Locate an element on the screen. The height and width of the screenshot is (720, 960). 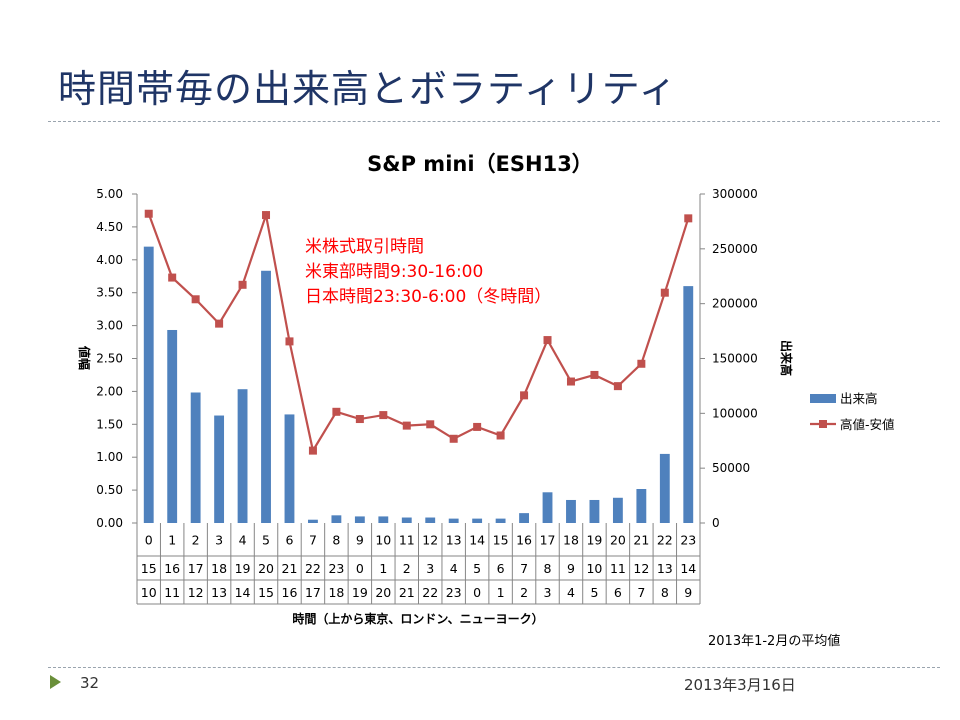
left-tick-label: 2.00 is located at coordinates (109, 391).